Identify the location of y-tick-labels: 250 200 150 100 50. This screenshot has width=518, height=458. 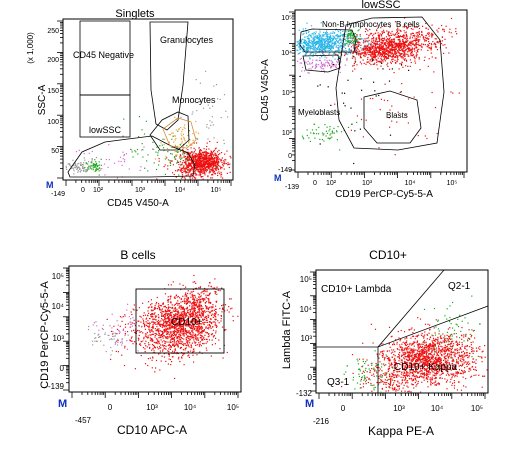
(53, 91).